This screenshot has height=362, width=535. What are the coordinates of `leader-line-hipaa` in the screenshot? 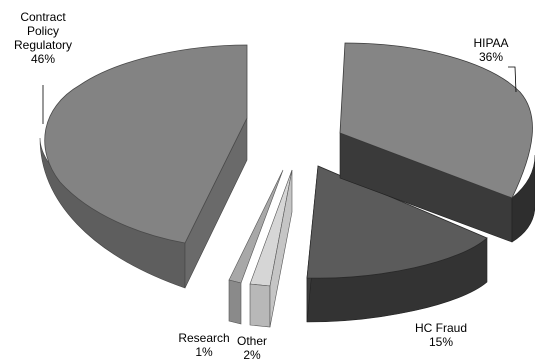 It's located at (512, 79).